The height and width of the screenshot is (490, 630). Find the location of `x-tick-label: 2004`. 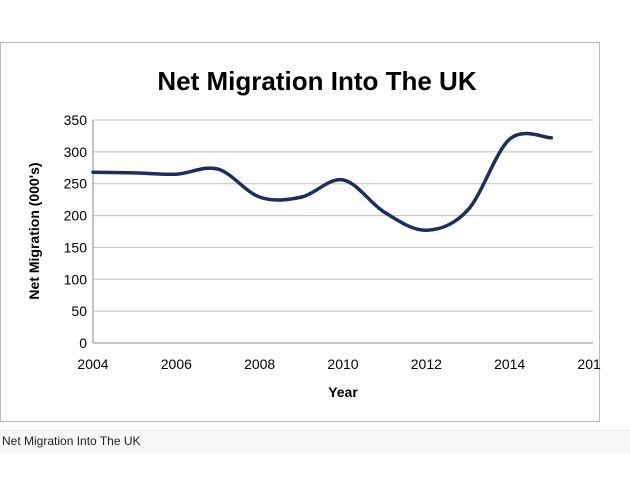

x-tick-label: 2004 is located at coordinates (92, 364).